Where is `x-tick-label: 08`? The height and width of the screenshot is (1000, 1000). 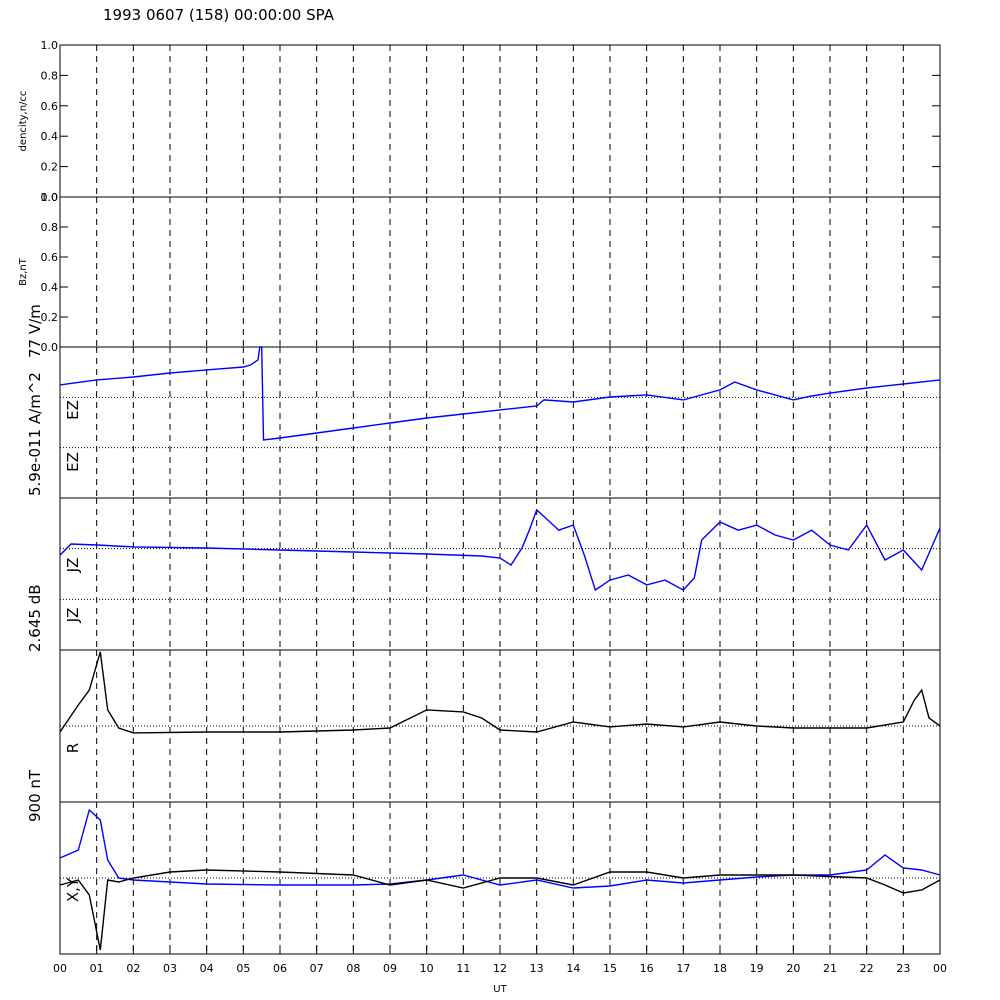 x-tick-label: 08 is located at coordinates (353, 968).